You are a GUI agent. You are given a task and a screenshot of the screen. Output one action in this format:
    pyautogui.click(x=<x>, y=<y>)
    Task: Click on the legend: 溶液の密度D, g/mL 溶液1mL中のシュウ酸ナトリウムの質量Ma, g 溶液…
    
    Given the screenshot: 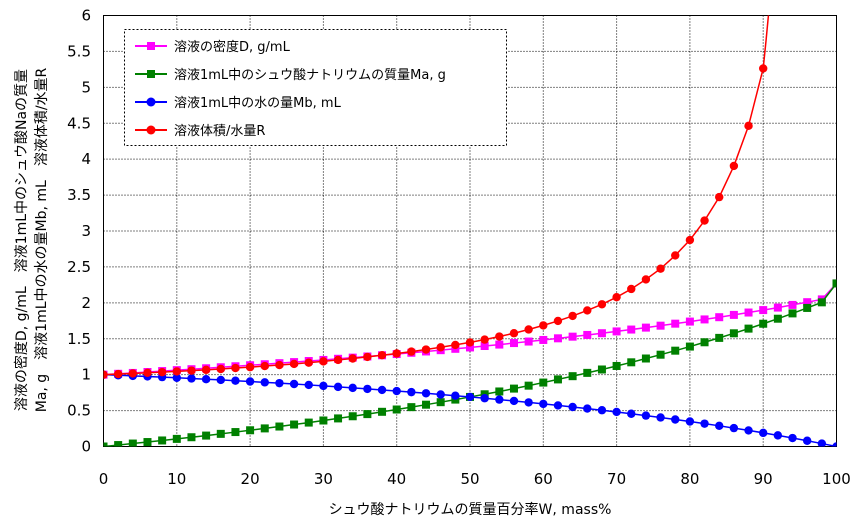 What is the action you would take?
    pyautogui.click(x=315, y=87)
    